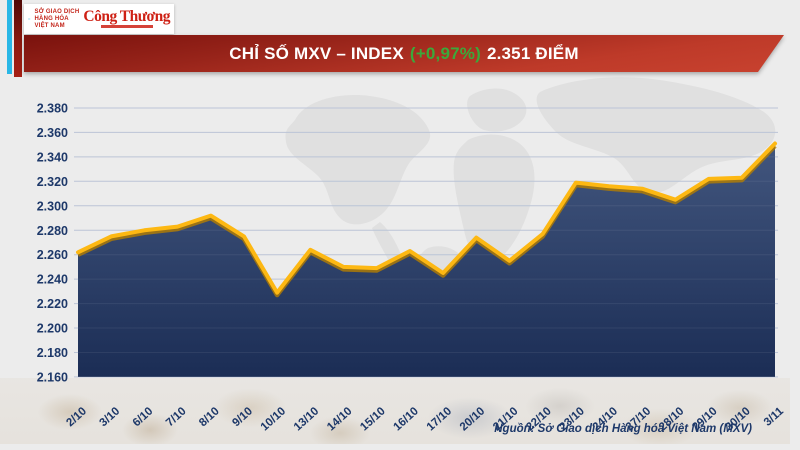  I want to click on svg-text: 2.340, so click(52, 157).